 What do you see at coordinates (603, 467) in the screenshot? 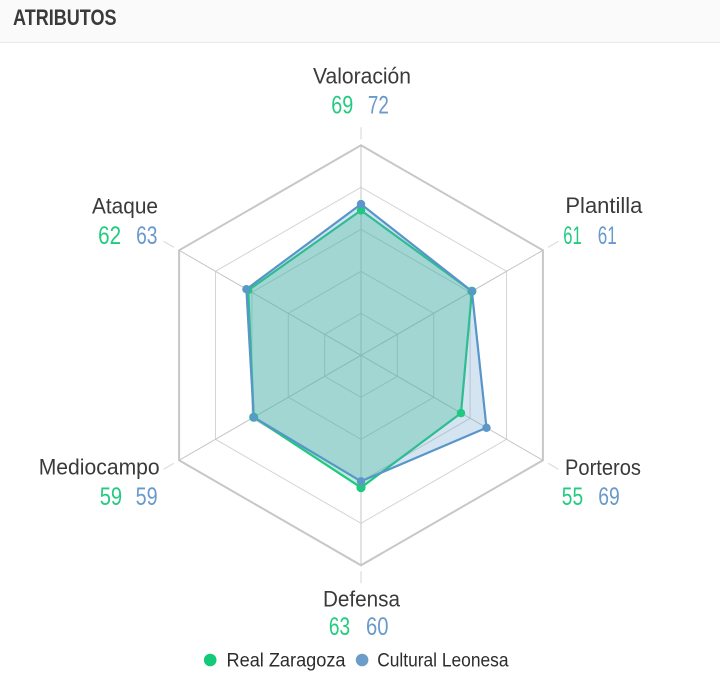
I see `svg-text: Porteros` at bounding box center [603, 467].